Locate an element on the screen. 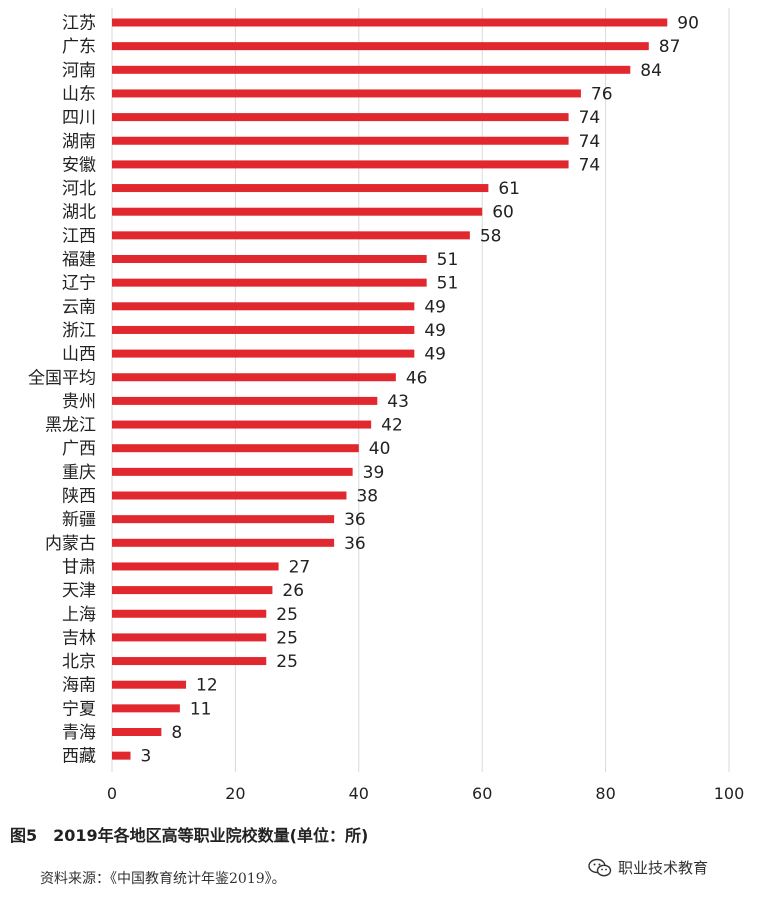 The image size is (769, 899). category-label: 新疆 is located at coordinates (79, 520).